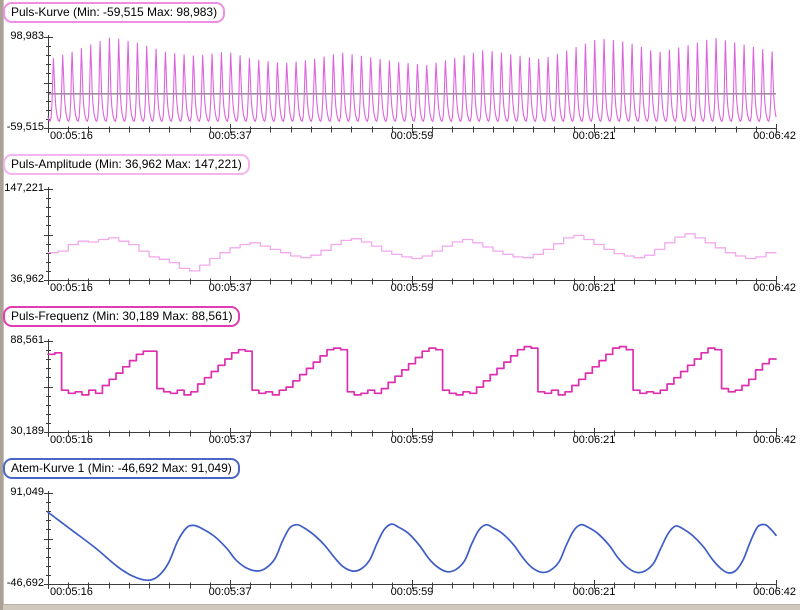 Image resolution: width=800 pixels, height=610 pixels. What do you see at coordinates (25, 583) in the screenshot?
I see `y-axis-min-label: -46,692` at bounding box center [25, 583].